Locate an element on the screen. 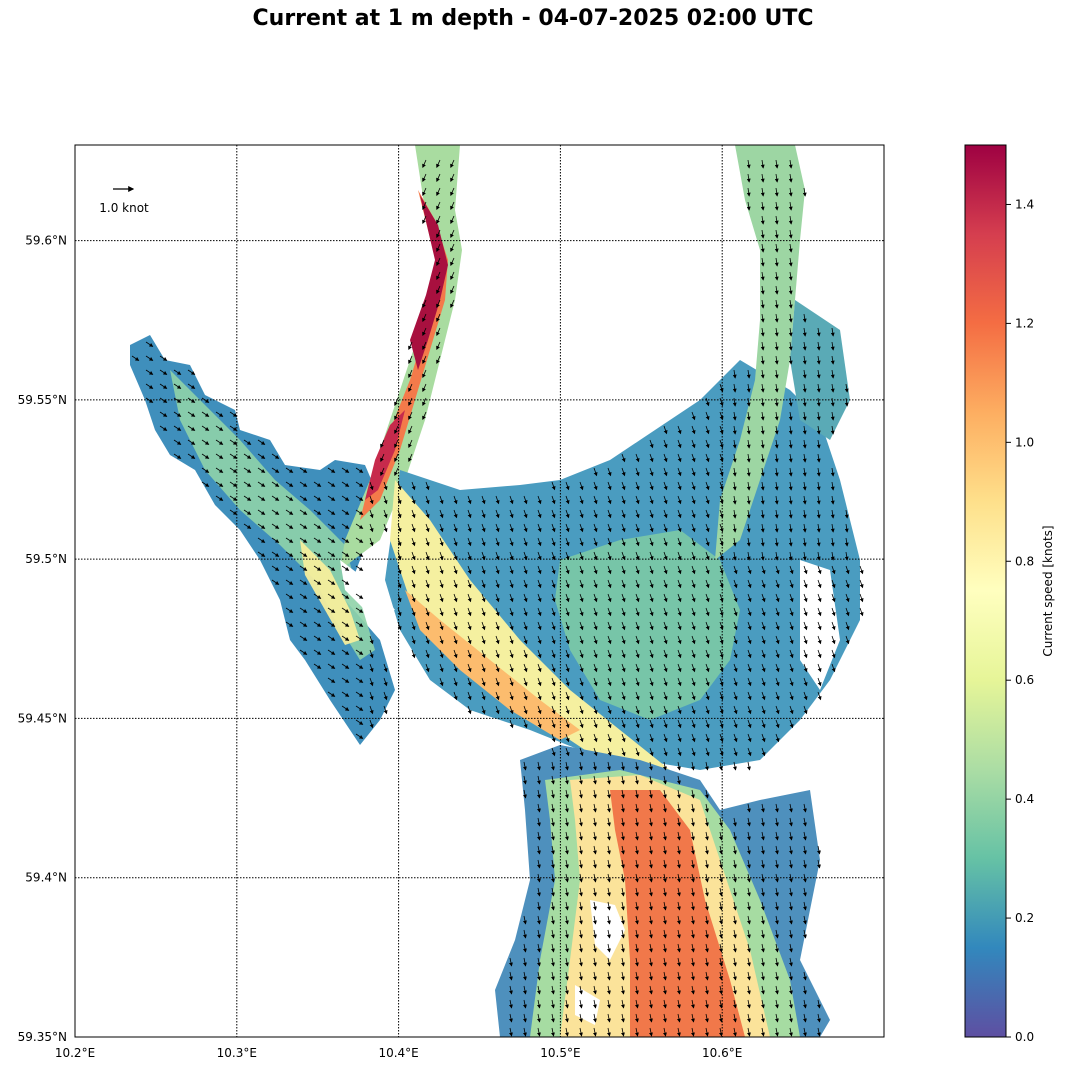 This screenshot has height=1071, width=1066. lon-tick-label: 10.3°E is located at coordinates (237, 1053).